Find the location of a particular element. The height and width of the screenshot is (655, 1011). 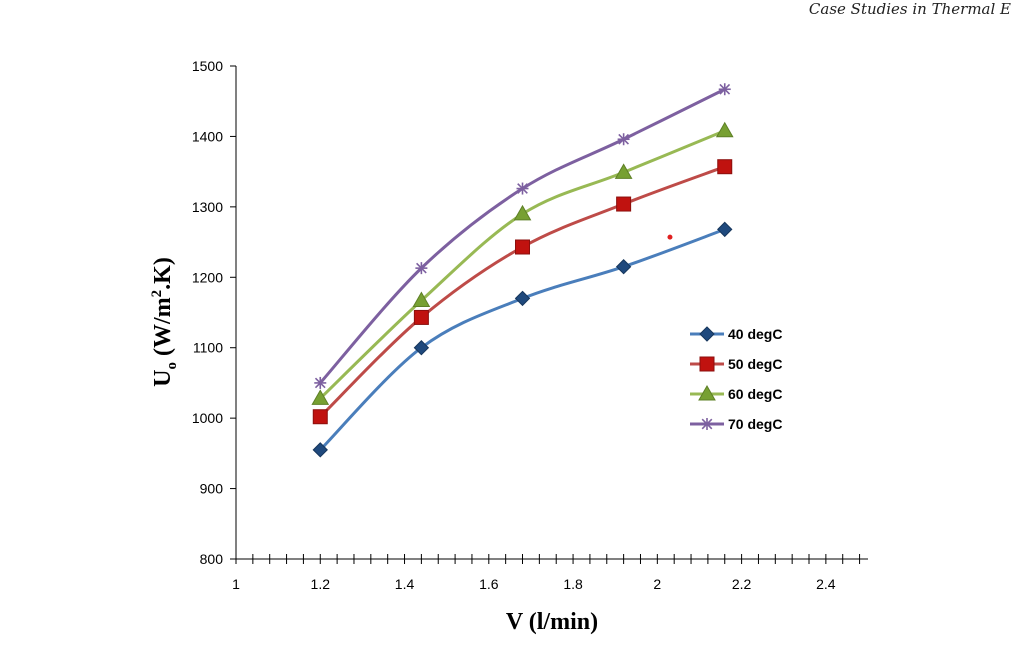

x-tick-label: 1 is located at coordinates (236, 584).